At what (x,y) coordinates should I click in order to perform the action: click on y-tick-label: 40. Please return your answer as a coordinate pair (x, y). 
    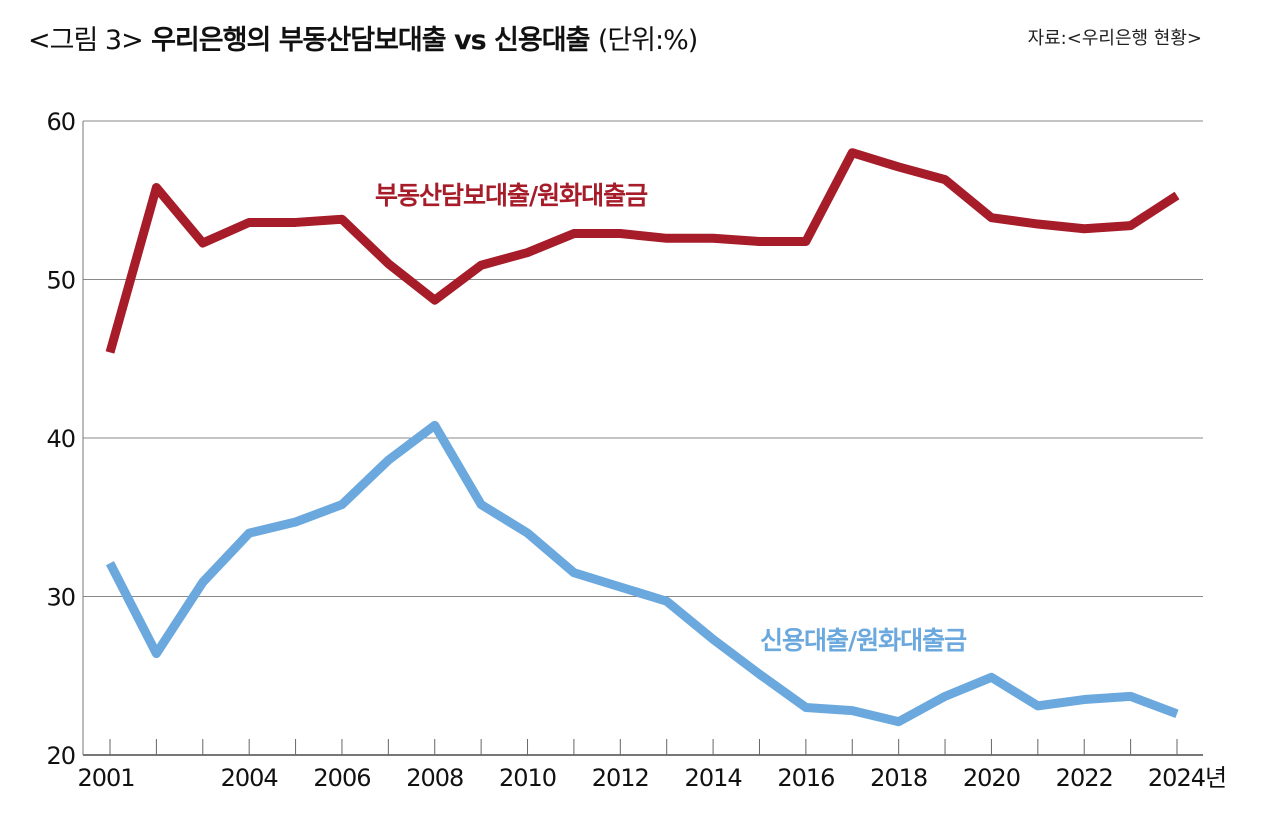
    Looking at the image, I should click on (60, 439).